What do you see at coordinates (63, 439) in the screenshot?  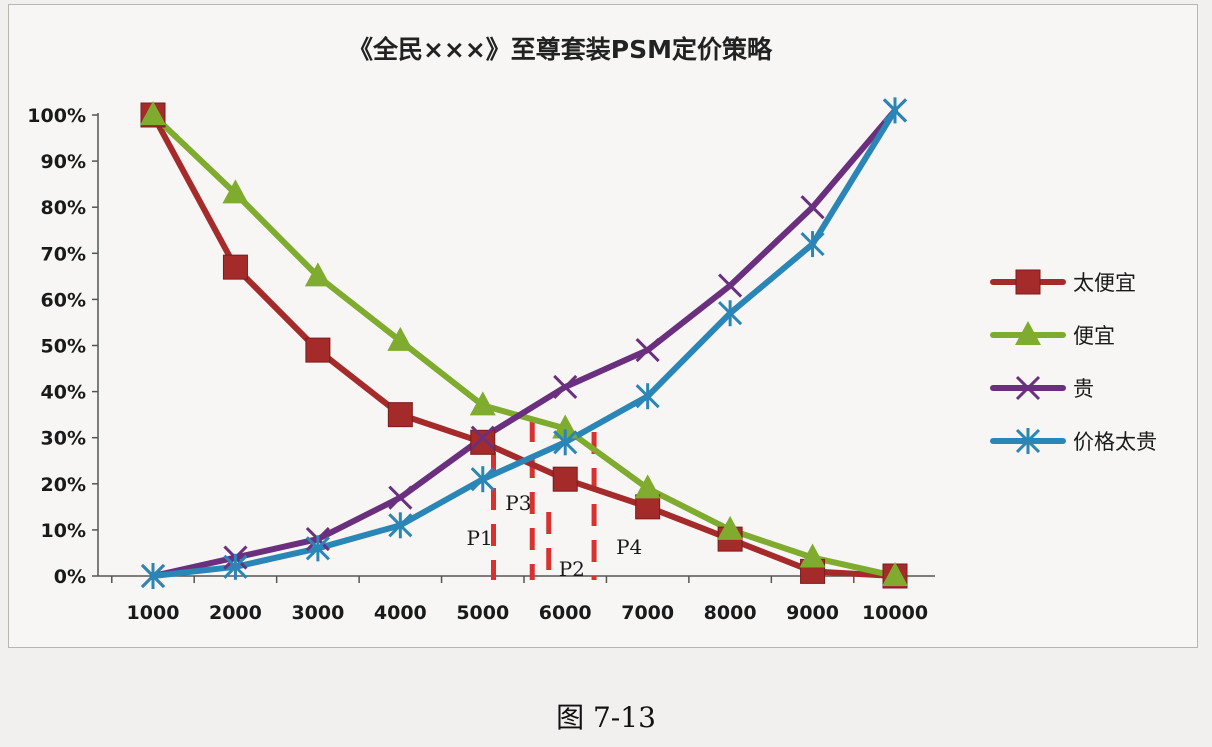 I see `y-tick-label: 30%` at bounding box center [63, 439].